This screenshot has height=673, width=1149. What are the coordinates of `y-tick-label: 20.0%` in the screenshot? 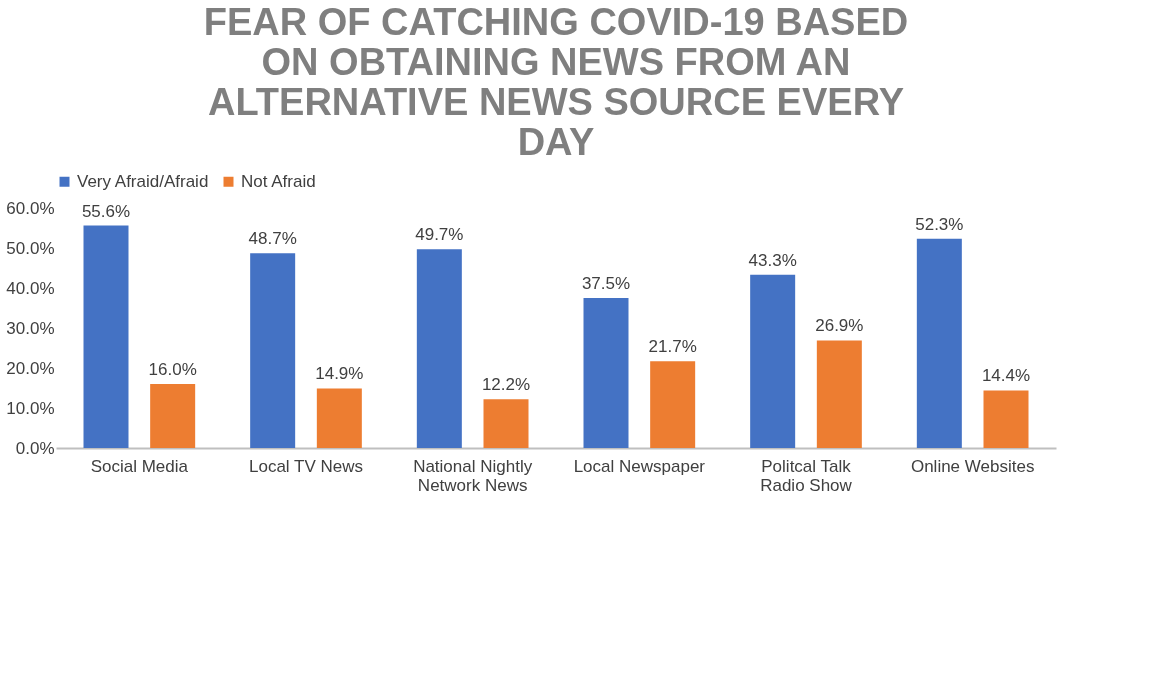 It's located at (30, 368).